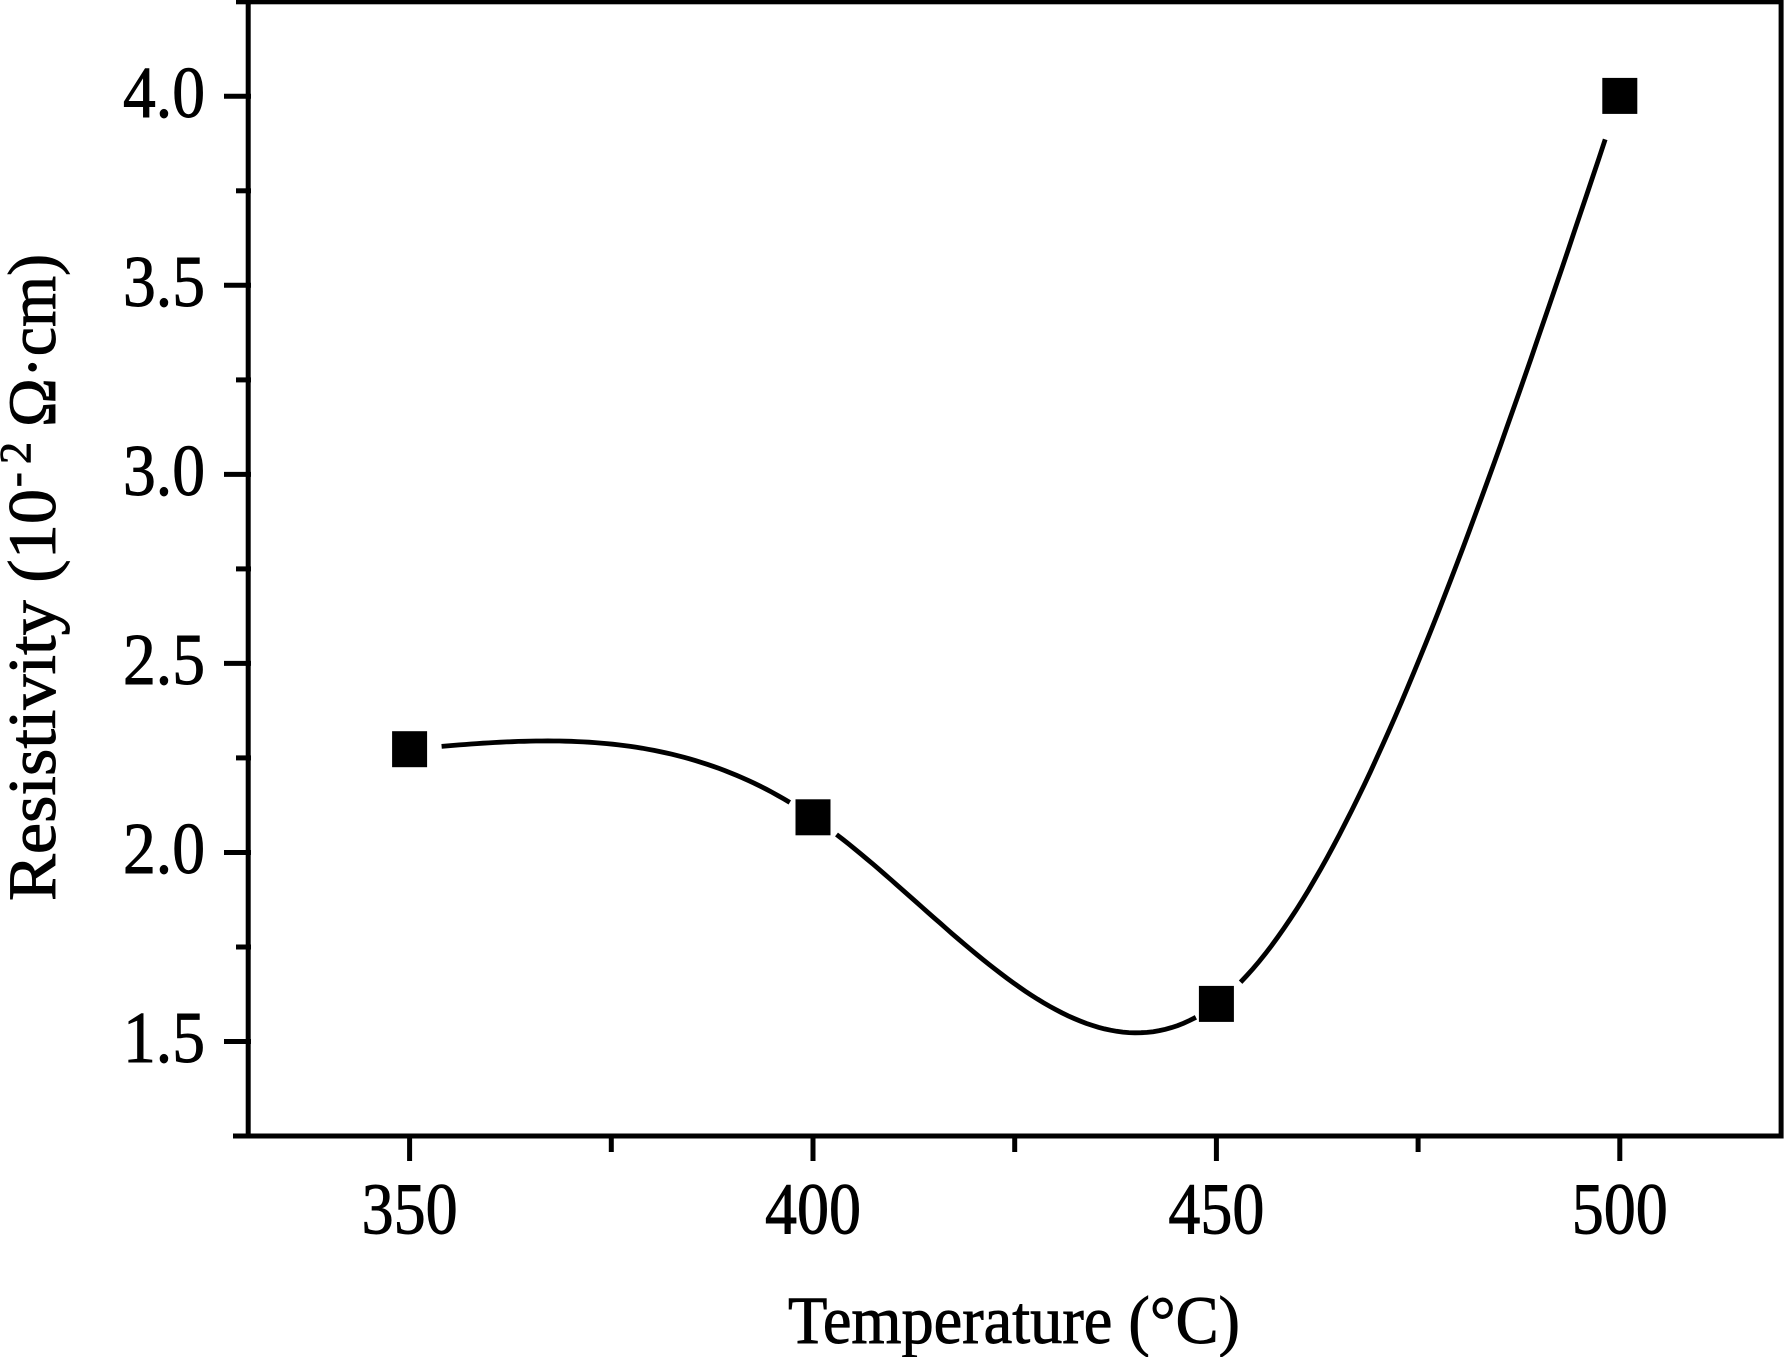  Describe the element at coordinates (1014, 1319) in the screenshot. I see `svg-text: Temperature (°C)` at that location.